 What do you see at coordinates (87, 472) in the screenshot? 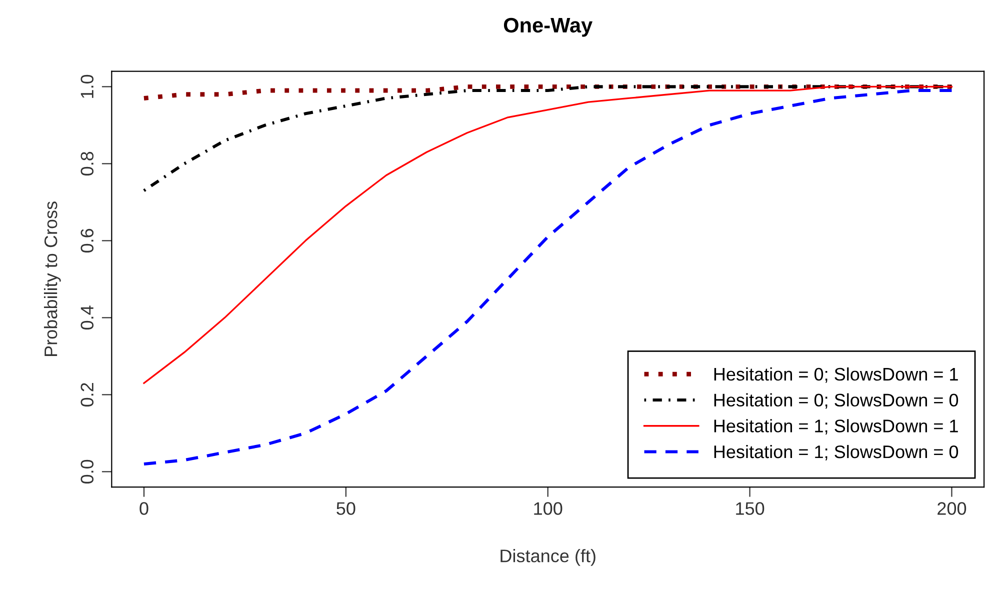
I see `y-tick-label: 0.0` at bounding box center [87, 472].